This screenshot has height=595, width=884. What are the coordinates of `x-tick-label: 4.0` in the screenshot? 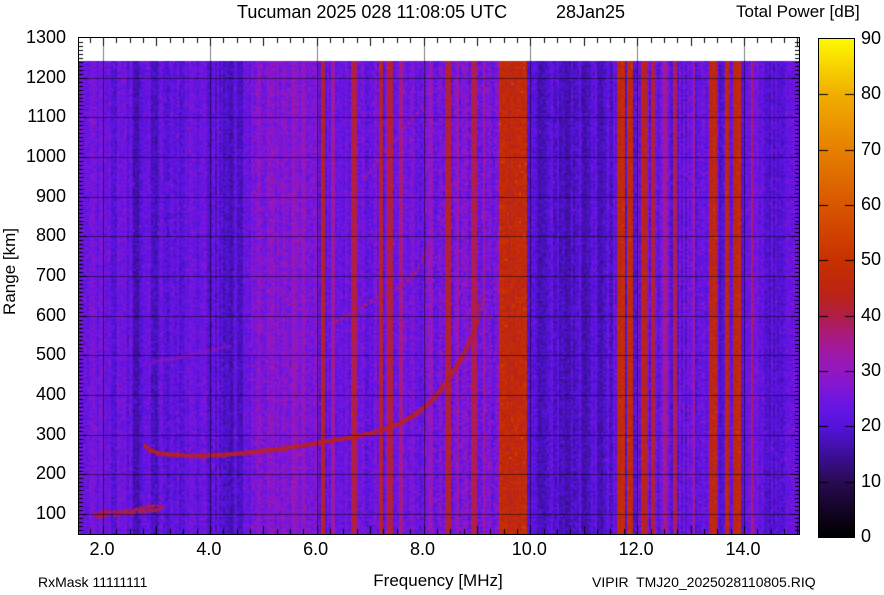 It's located at (209, 549).